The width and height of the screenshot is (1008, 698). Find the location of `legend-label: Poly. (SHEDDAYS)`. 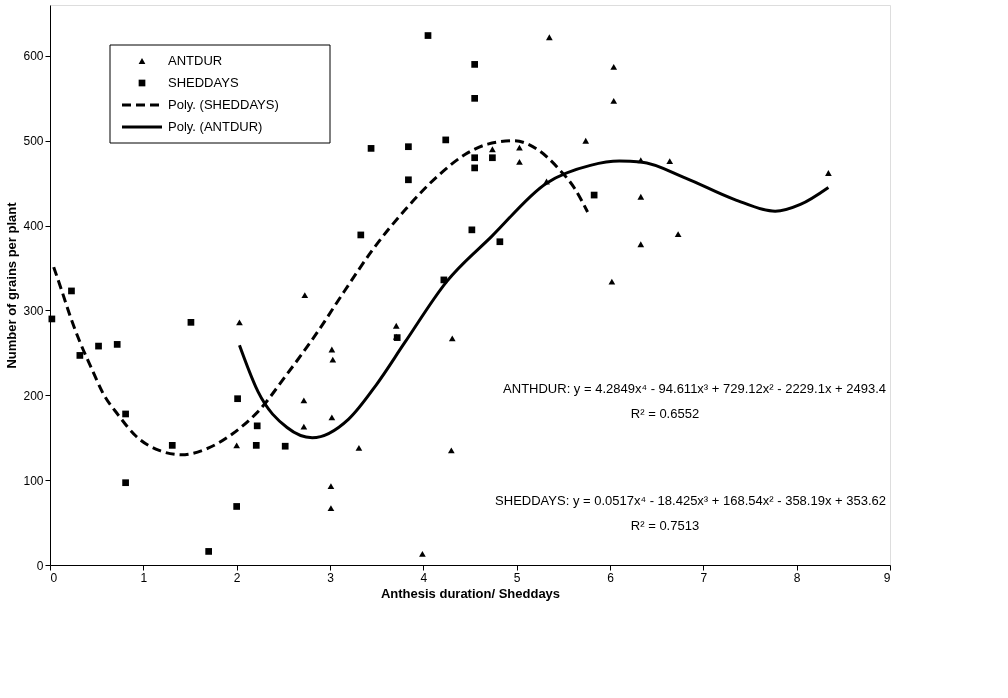

legend-label: Poly. (SHEDDAYS) is located at coordinates (223, 104).